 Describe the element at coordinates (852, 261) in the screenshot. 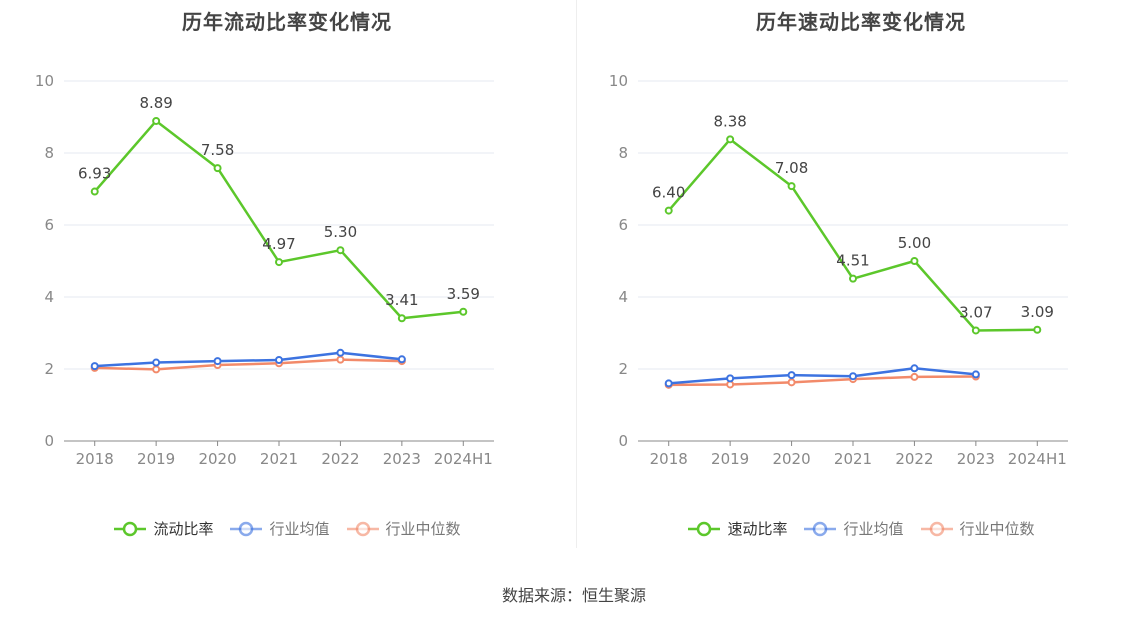

I see `data-label: 4.51` at that location.